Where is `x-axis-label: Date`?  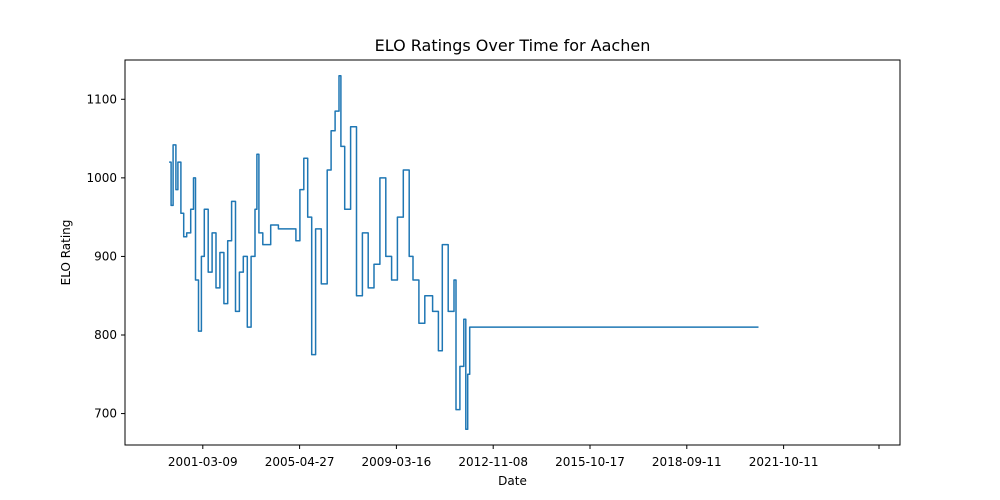
x-axis-label: Date is located at coordinates (512, 481).